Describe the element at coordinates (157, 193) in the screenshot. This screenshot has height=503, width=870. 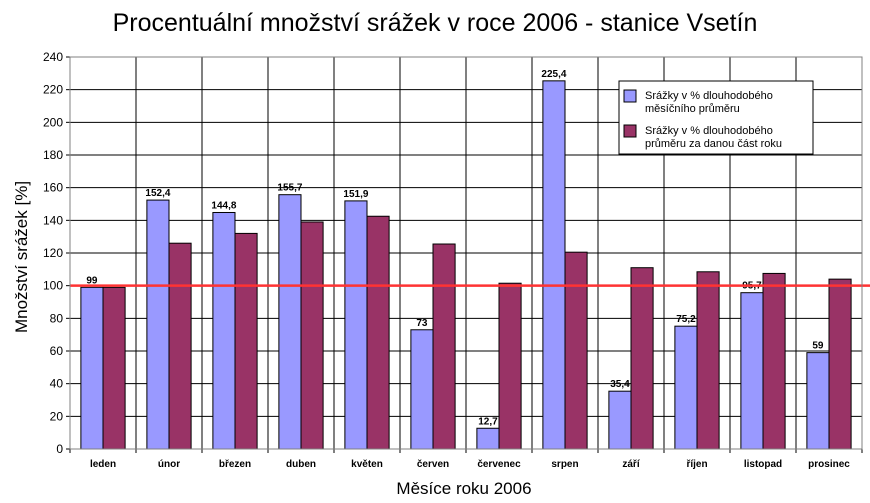
I see `data-label: 152,4` at that location.